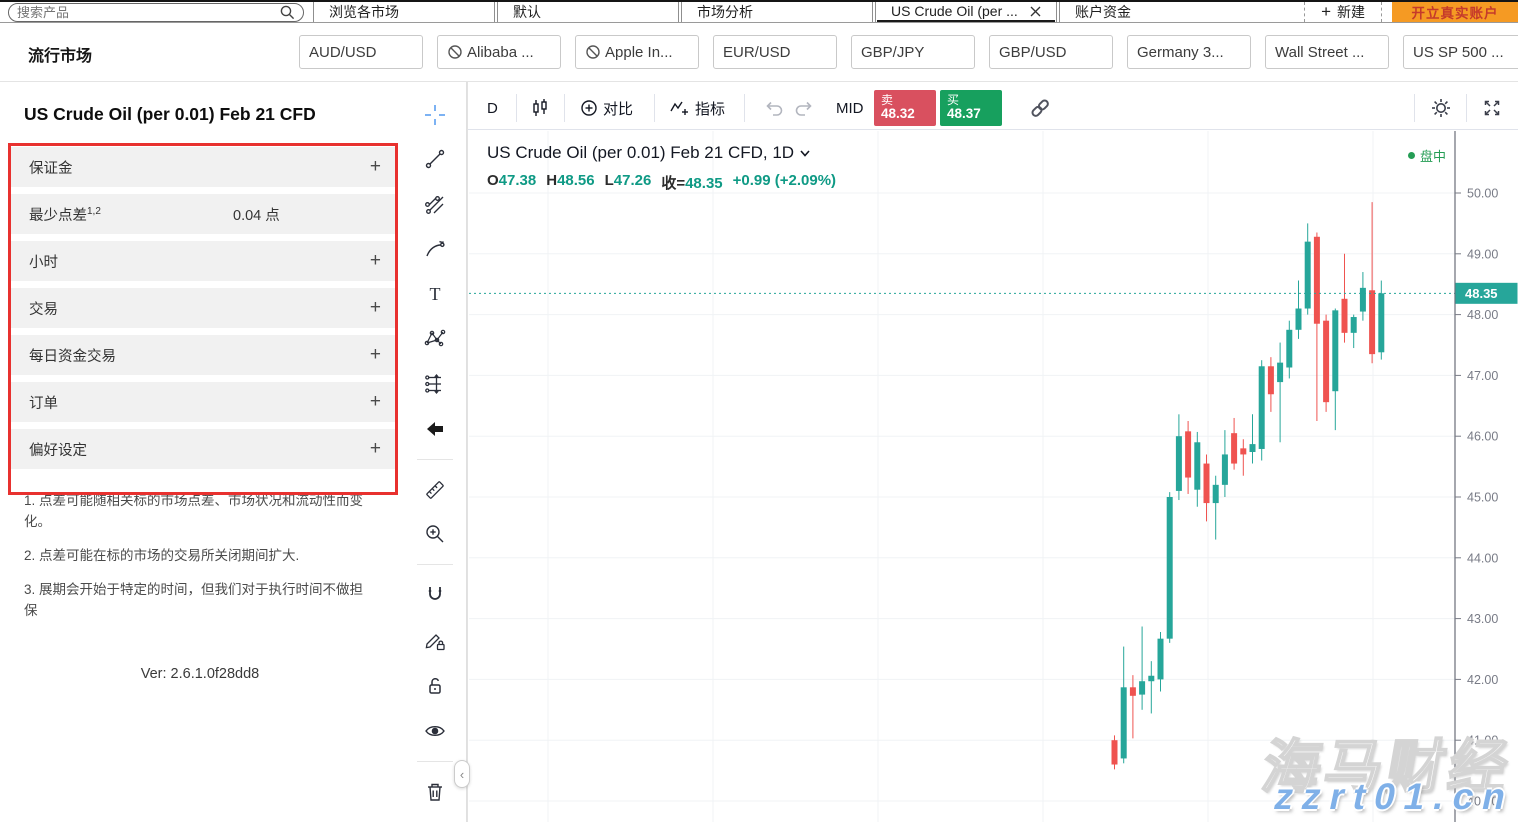  What do you see at coordinates (1482, 376) in the screenshot?
I see `svg-text: 47.00` at bounding box center [1482, 376].